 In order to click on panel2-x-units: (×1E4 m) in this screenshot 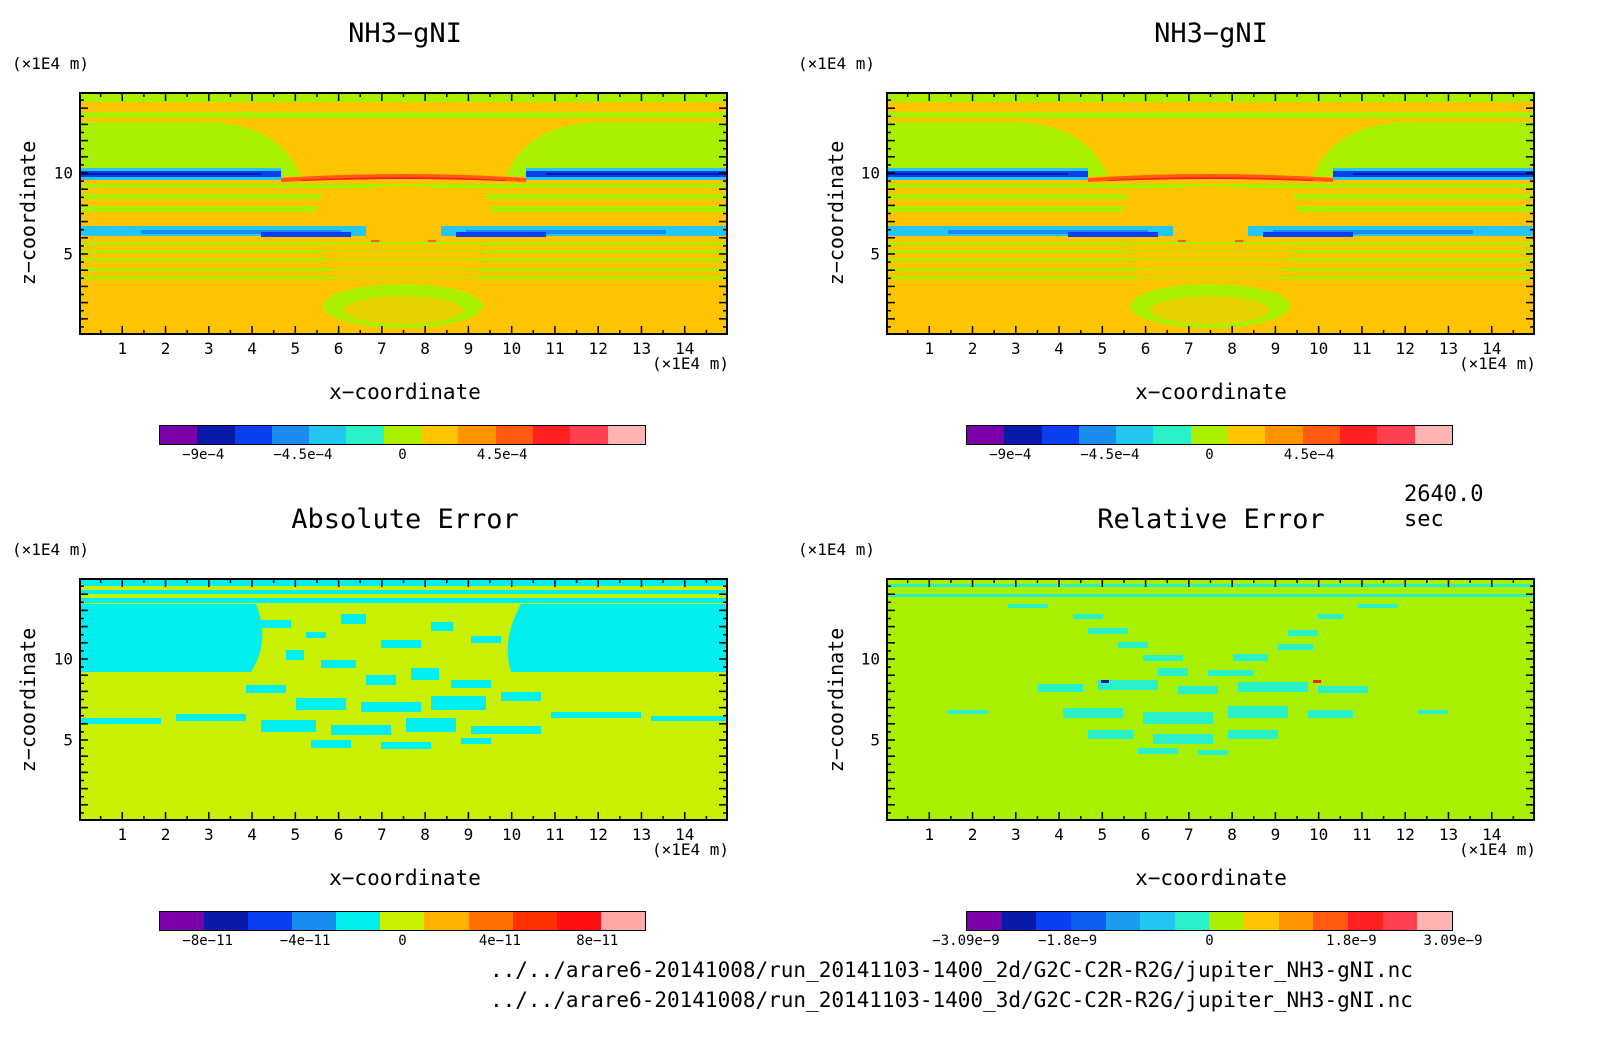, I will do `click(1498, 363)`.